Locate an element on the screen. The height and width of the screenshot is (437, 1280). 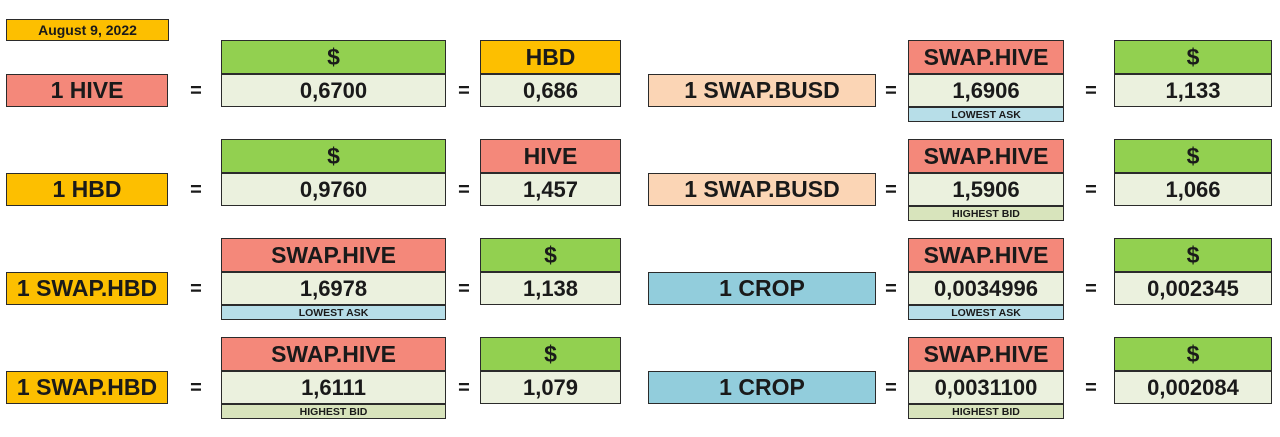
row2-left-value1: 0,9760 is located at coordinates (333, 189).